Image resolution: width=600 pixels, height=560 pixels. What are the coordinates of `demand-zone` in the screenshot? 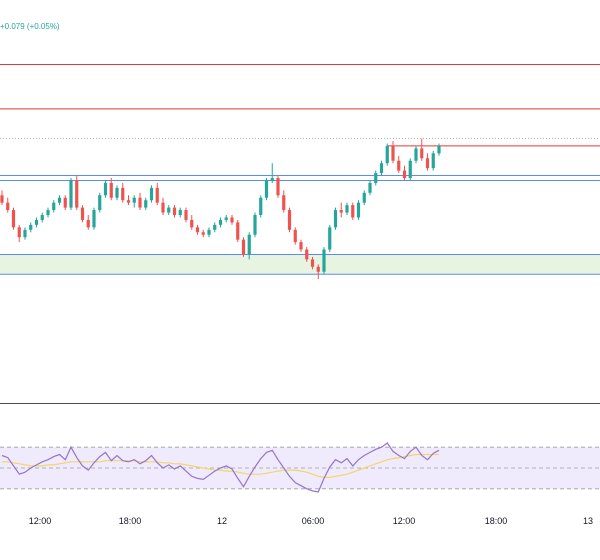 It's located at (300, 264).